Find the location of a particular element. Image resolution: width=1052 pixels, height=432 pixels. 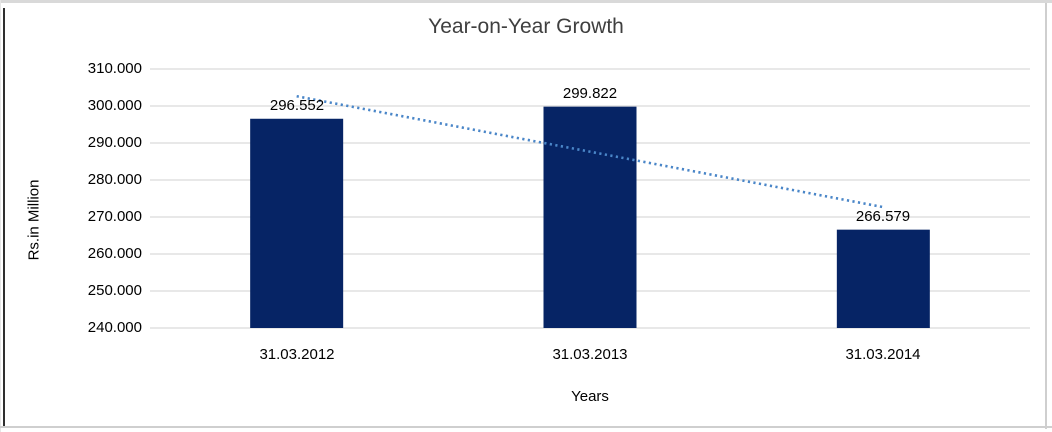

bar-31.03.2013 is located at coordinates (590, 217).